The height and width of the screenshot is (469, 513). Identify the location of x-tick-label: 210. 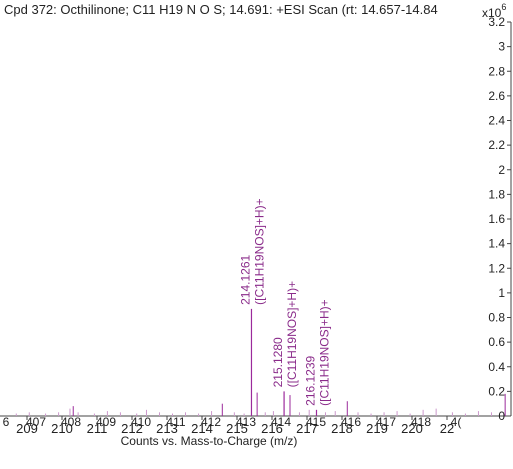
(62, 428).